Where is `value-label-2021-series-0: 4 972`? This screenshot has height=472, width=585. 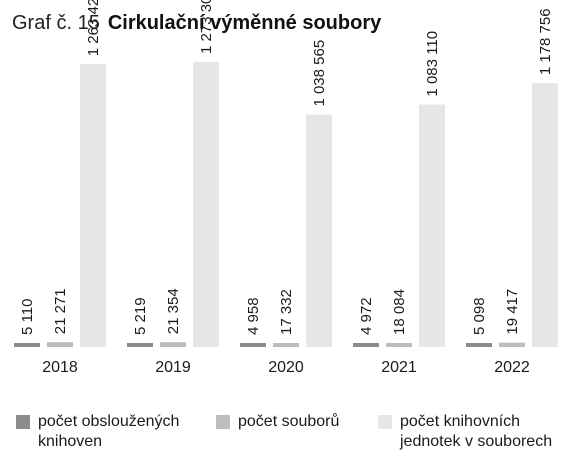
value-label-2021-series-0: 4 972 is located at coordinates (366, 316).